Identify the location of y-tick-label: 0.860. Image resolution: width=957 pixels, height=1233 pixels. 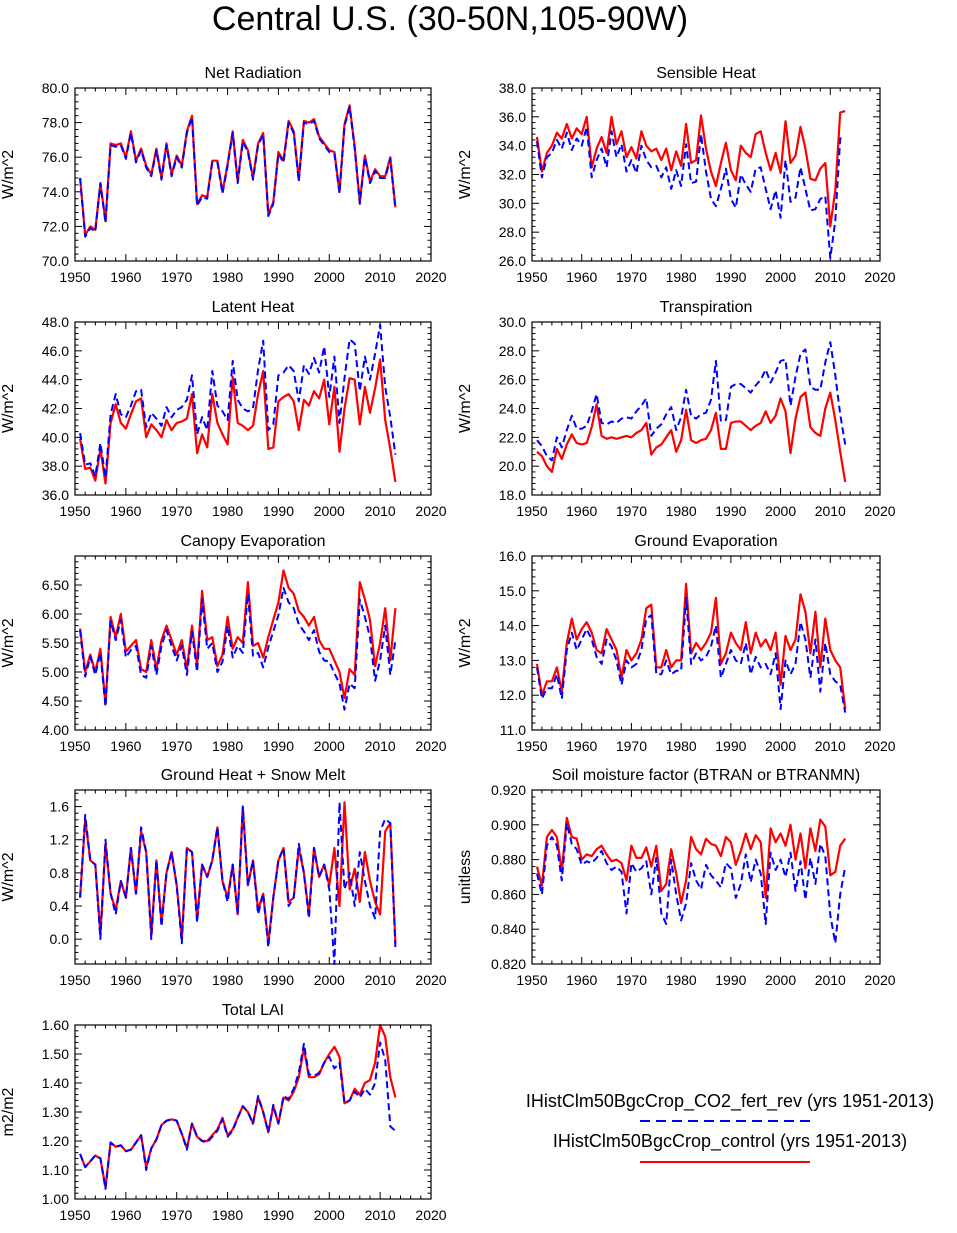
(508, 894).